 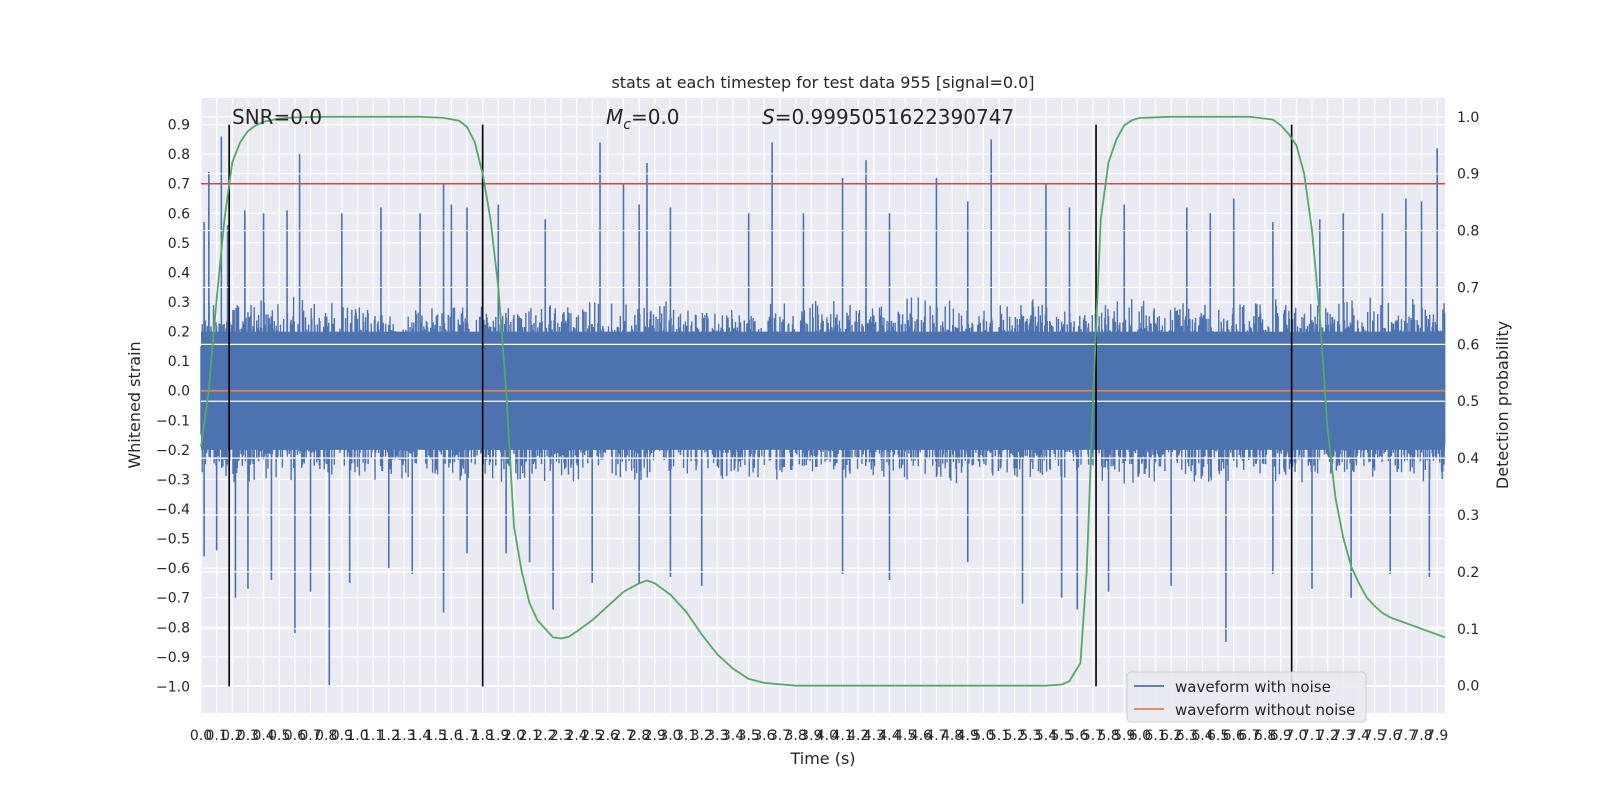 What do you see at coordinates (1265, 736) in the screenshot?
I see `x-tick-label: 6.8` at bounding box center [1265, 736].